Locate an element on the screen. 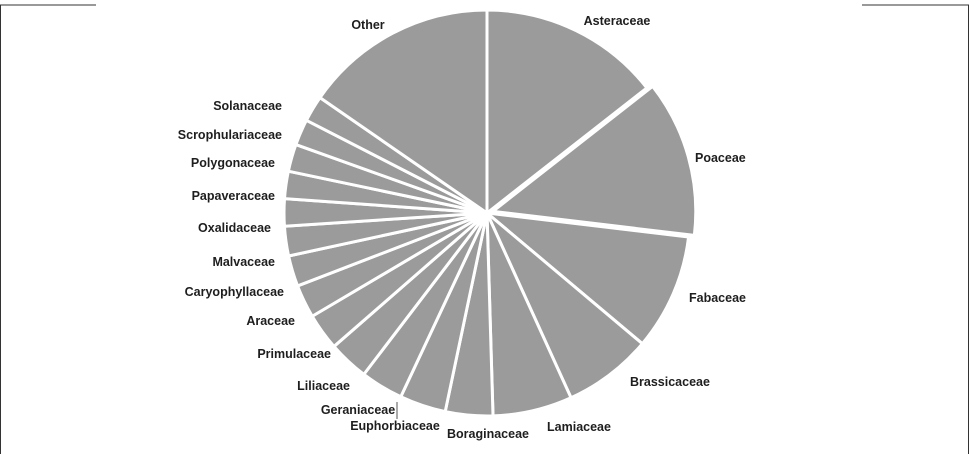 The height and width of the screenshot is (454, 969). slice-label-euphorbiaceae: Euphorbiaceae is located at coordinates (395, 426).